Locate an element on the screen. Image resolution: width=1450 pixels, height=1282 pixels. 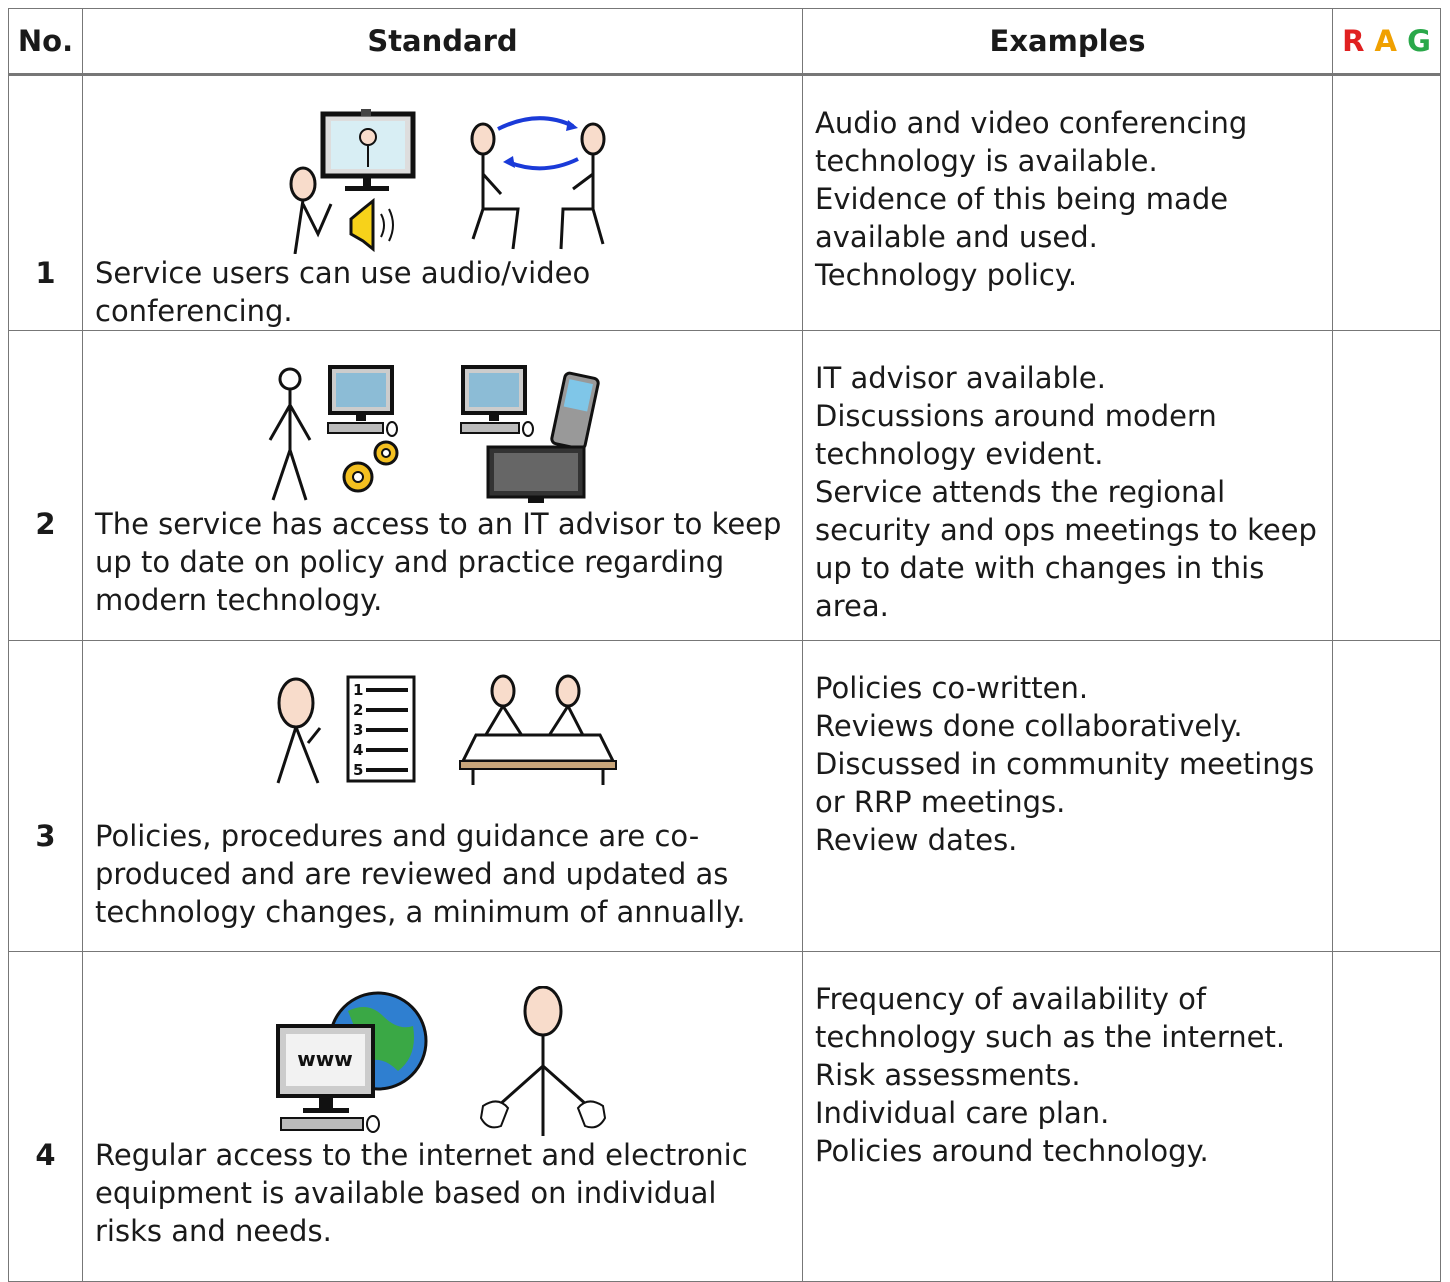
example: Reviews done collaboratively. is located at coordinates (1029, 726).